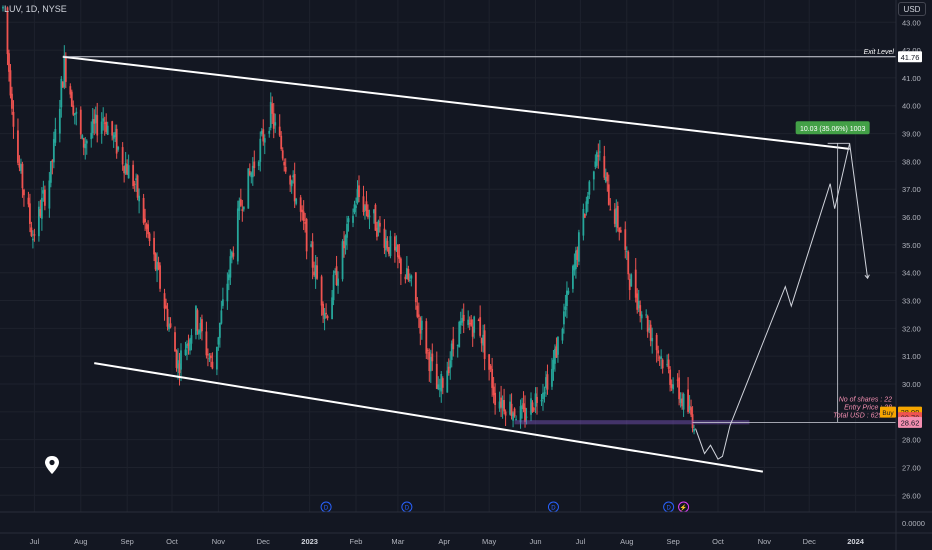 This screenshot has width=932, height=550. I want to click on buy-tag, so click(888, 412).